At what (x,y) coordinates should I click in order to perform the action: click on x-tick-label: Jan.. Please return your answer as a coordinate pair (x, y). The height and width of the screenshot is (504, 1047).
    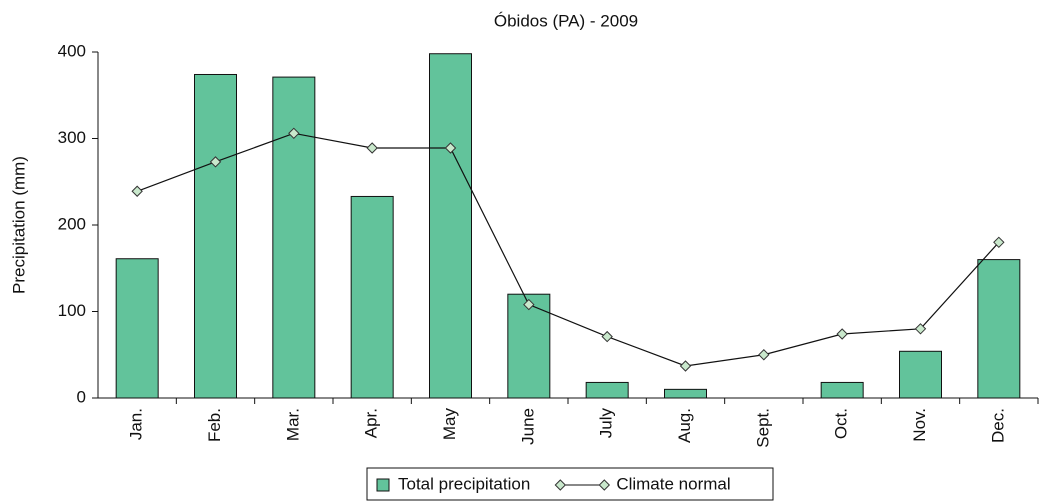
    Looking at the image, I should click on (136, 424).